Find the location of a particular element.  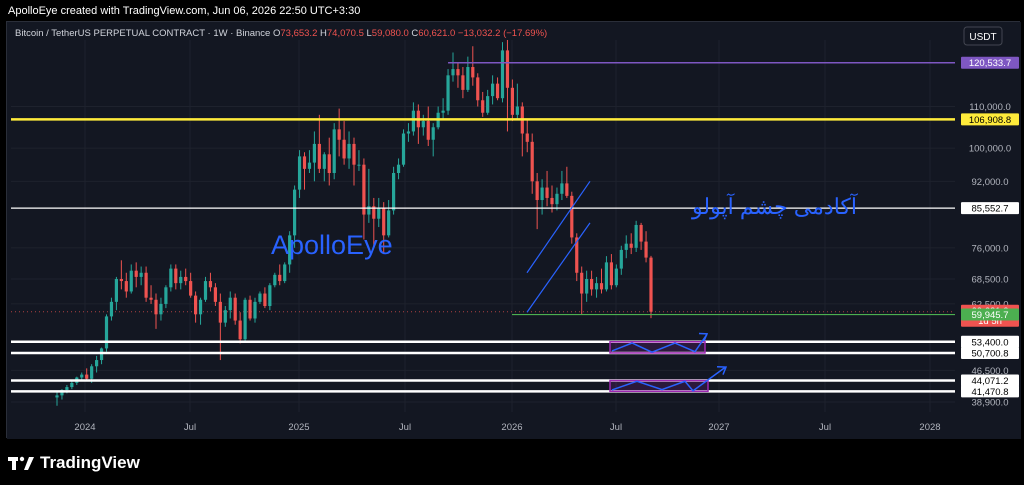

tradingview-branding: TradingView is located at coordinates (74, 463).